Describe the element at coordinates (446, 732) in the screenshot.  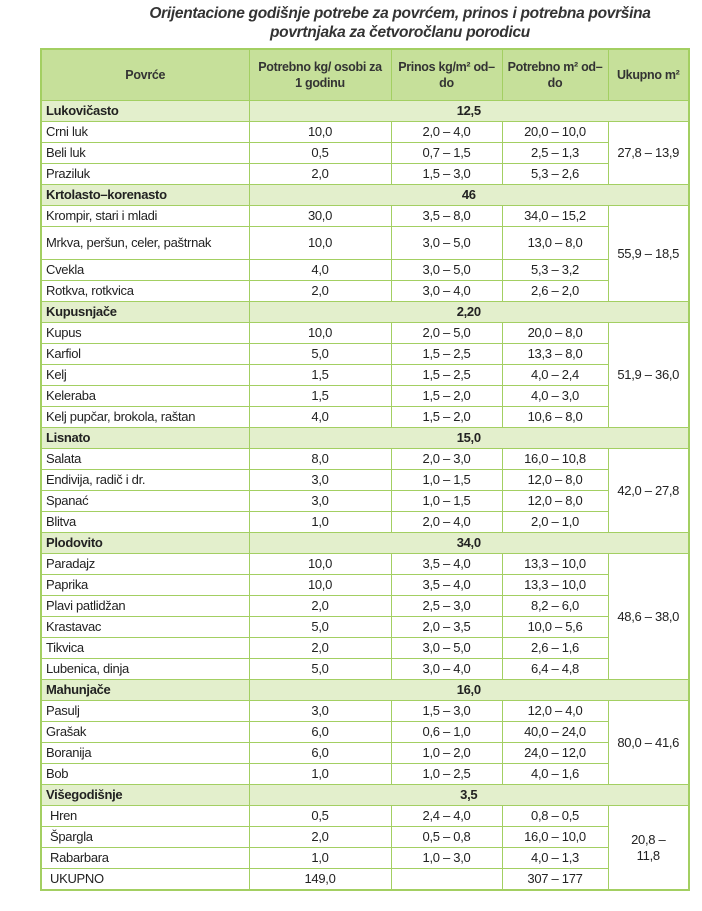
I see `yield-range: 0,6 – 1,0` at that location.